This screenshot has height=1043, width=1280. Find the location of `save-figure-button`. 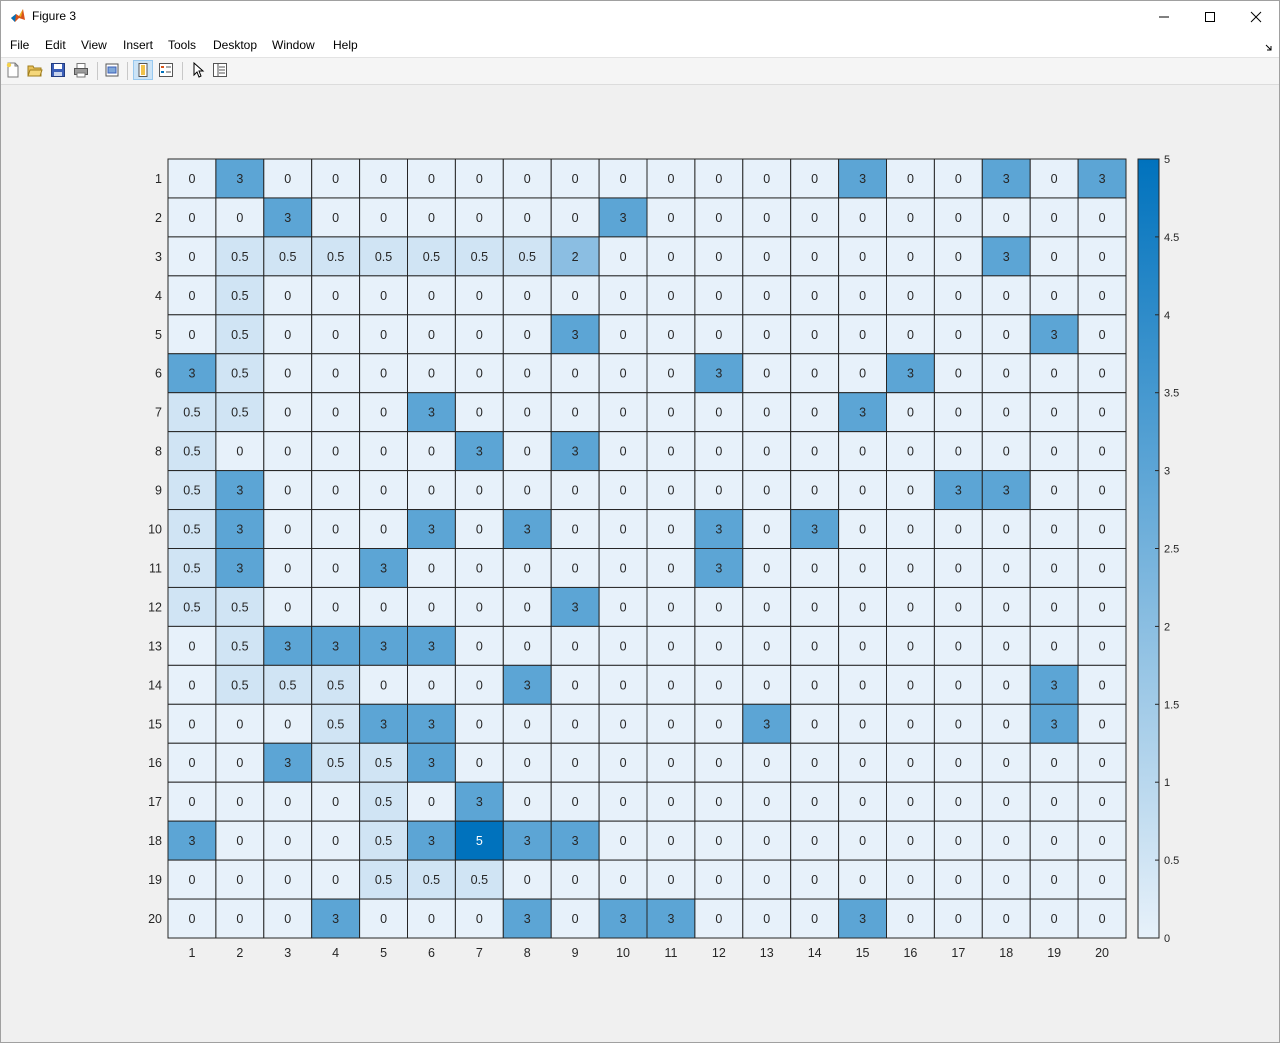

save-figure-button is located at coordinates (58, 70).